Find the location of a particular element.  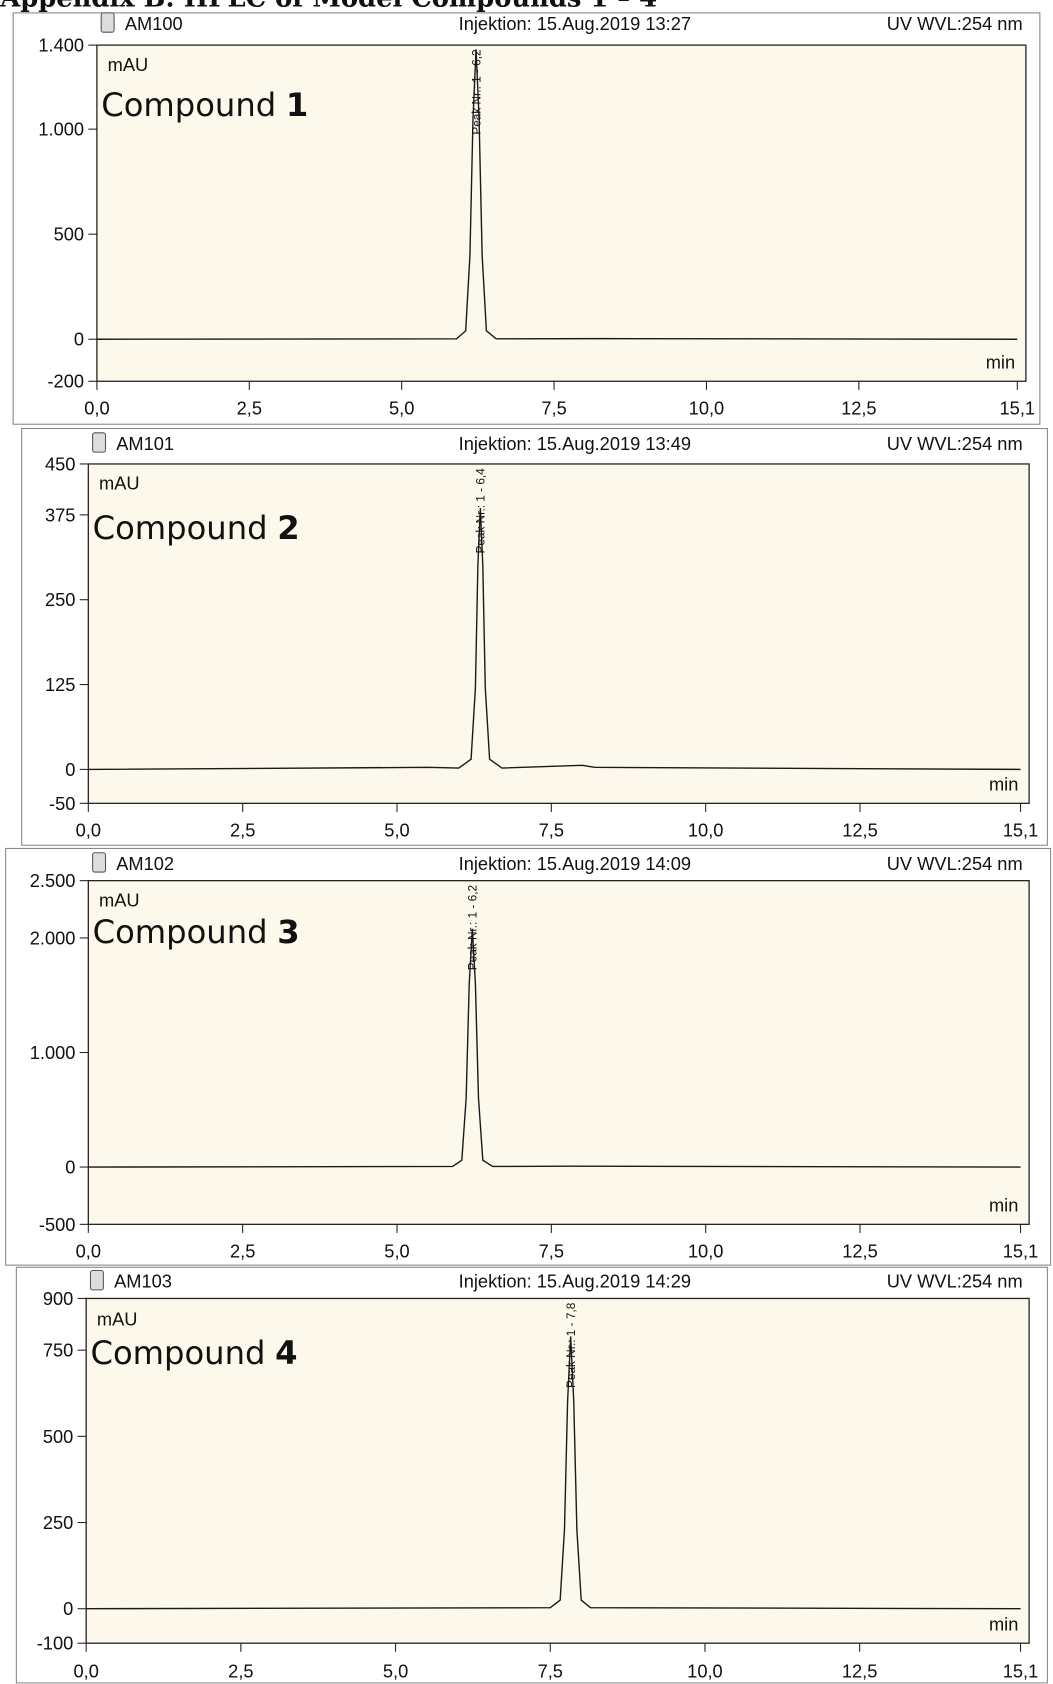

injection-info: Injektion: 15.Aug.2019 14:09 is located at coordinates (575, 863).